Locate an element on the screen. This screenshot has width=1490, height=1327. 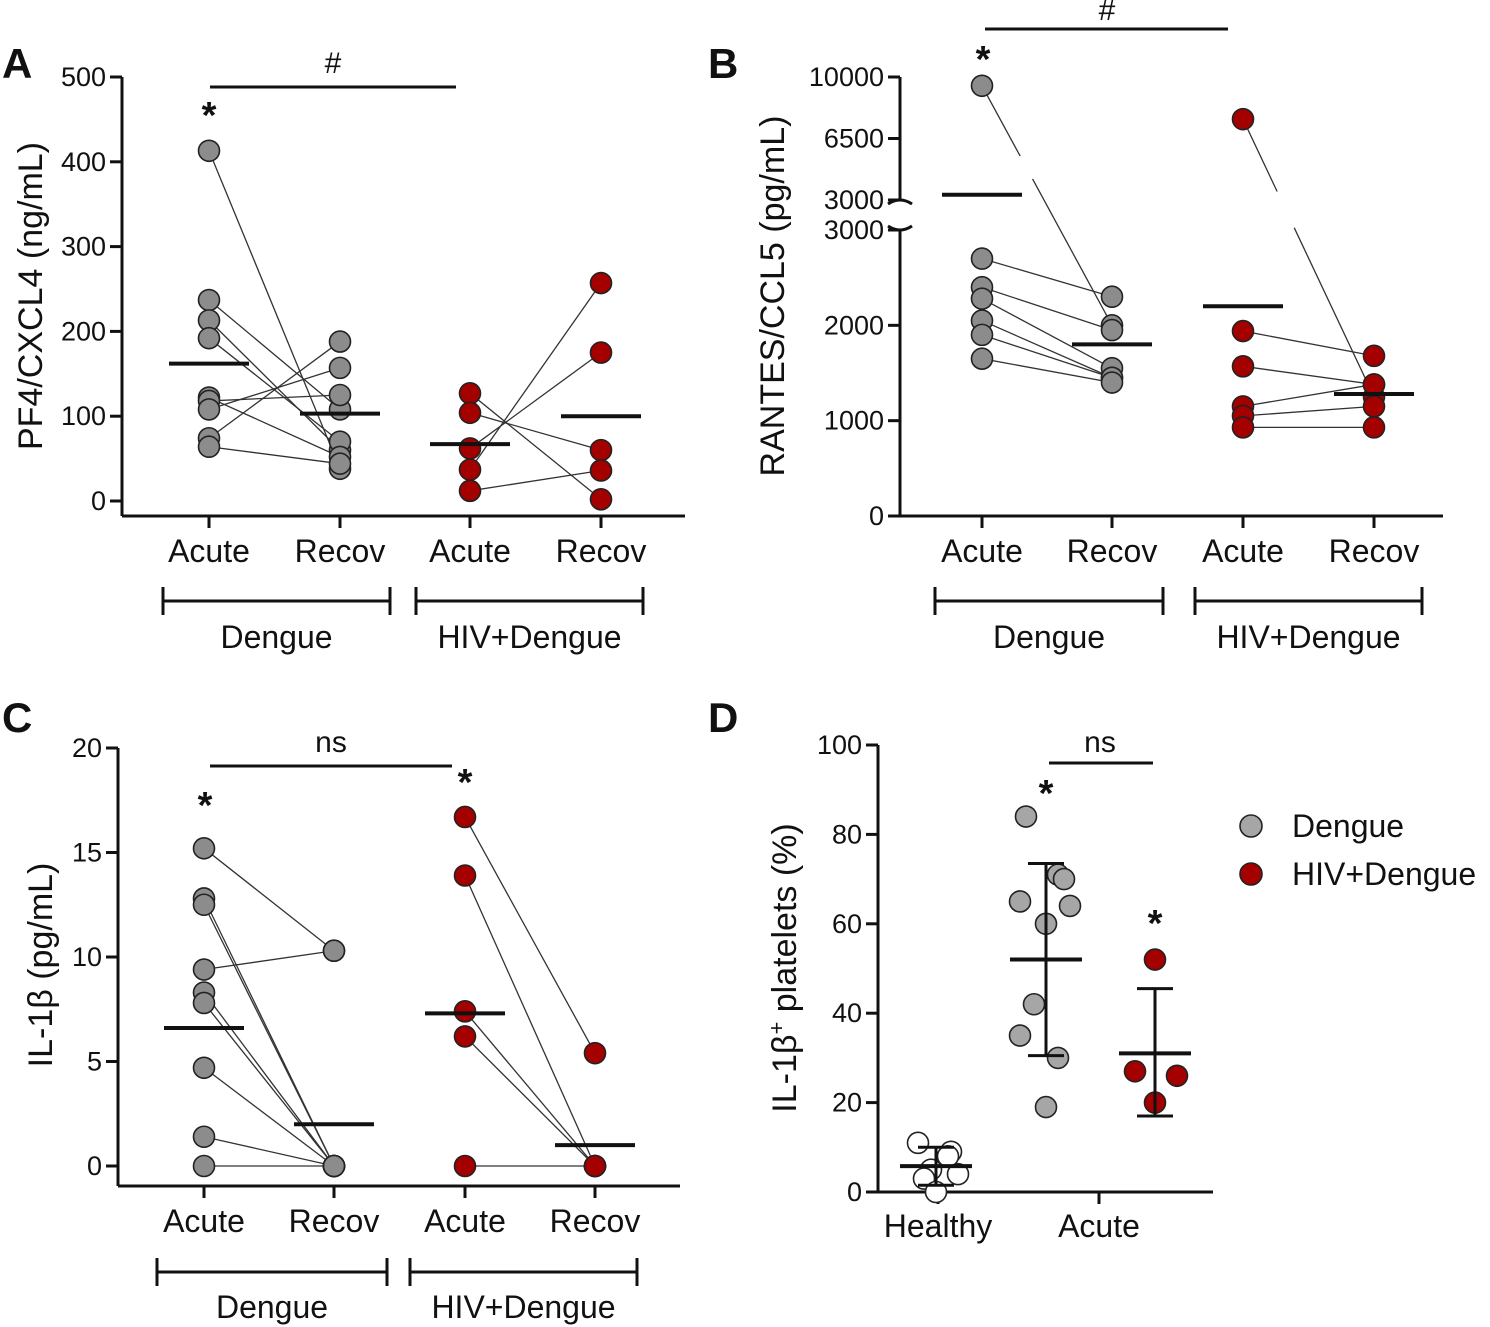
y-tick-label: 2000 is located at coordinates (854, 325).